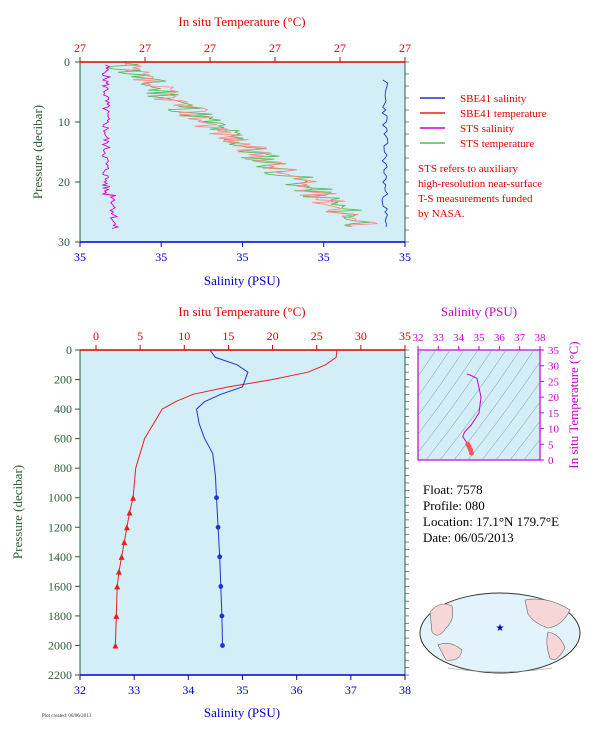 The height and width of the screenshot is (736, 601). Describe the element at coordinates (63, 409) in the screenshot. I see `main-pressure-tick-label: 400` at that location.